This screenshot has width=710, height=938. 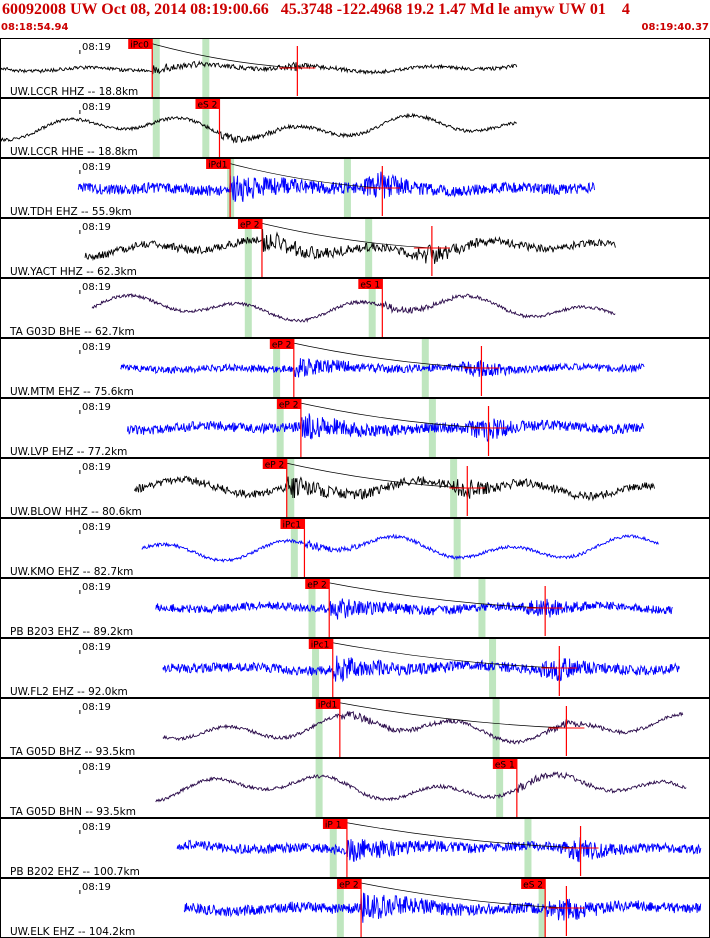 What do you see at coordinates (72, 332) in the screenshot?
I see `station-label: TA G03D BHE -- 62.7km` at bounding box center [72, 332].